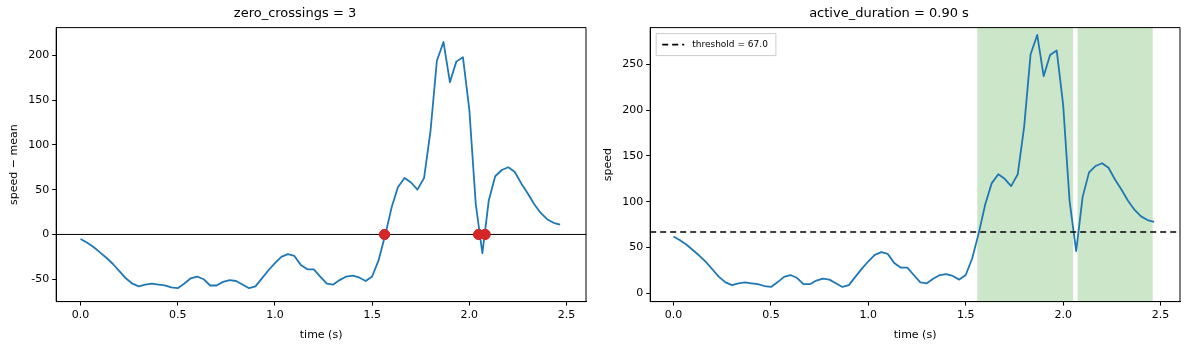 The height and width of the screenshot is (350, 1189). I want to click on y-axis-title: speed, so click(608, 164).